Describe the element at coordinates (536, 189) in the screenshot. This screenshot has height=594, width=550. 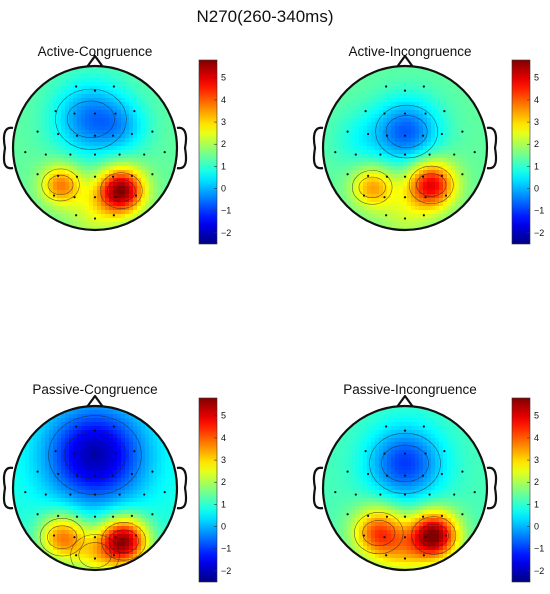
I see `colorbar-tick-label: 0` at that location.